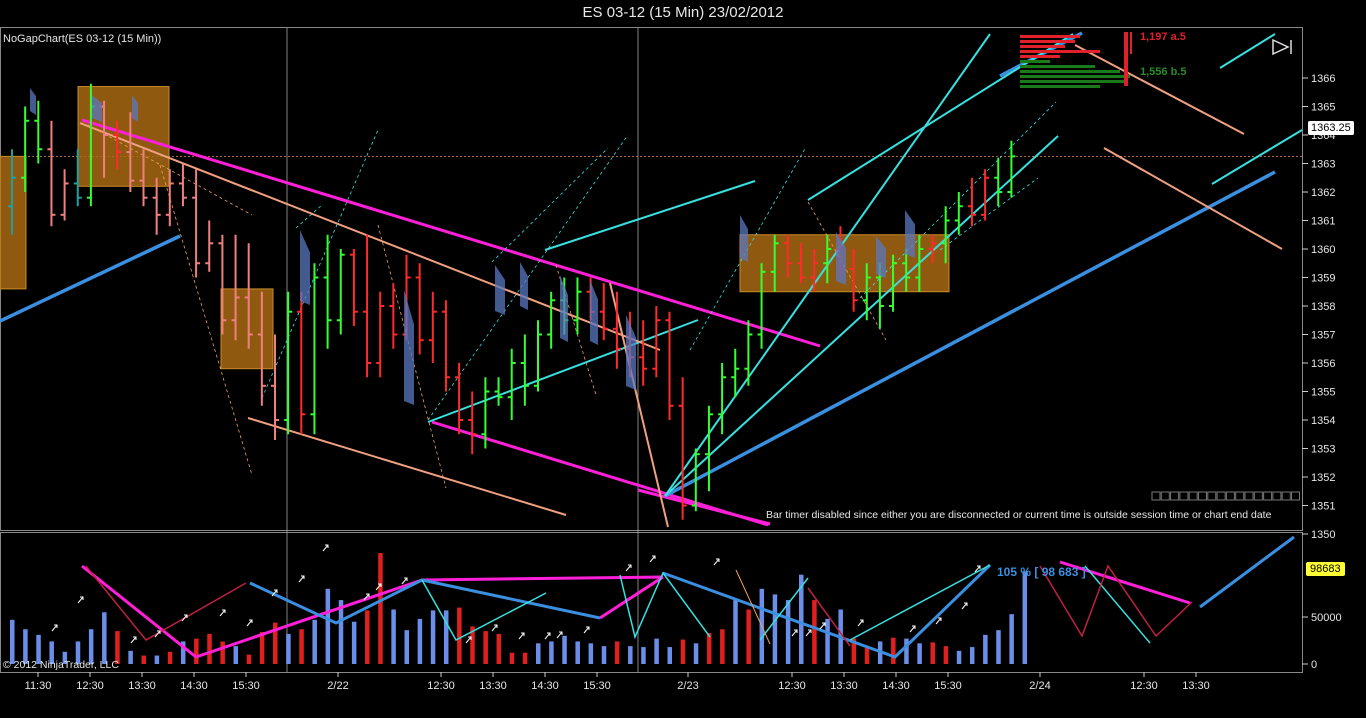  Describe the element at coordinates (1323, 450) in the screenshot. I see `price-tick-label: 1353` at that location.